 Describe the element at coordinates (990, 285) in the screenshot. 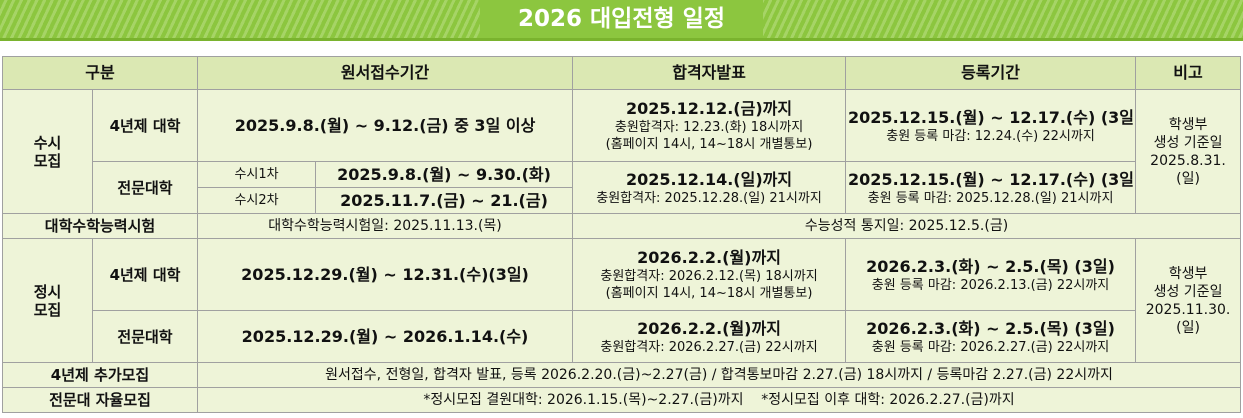

I see `cell-line: 충원 등록 마감: 2026.2.13.(금) 22시까지` at that location.